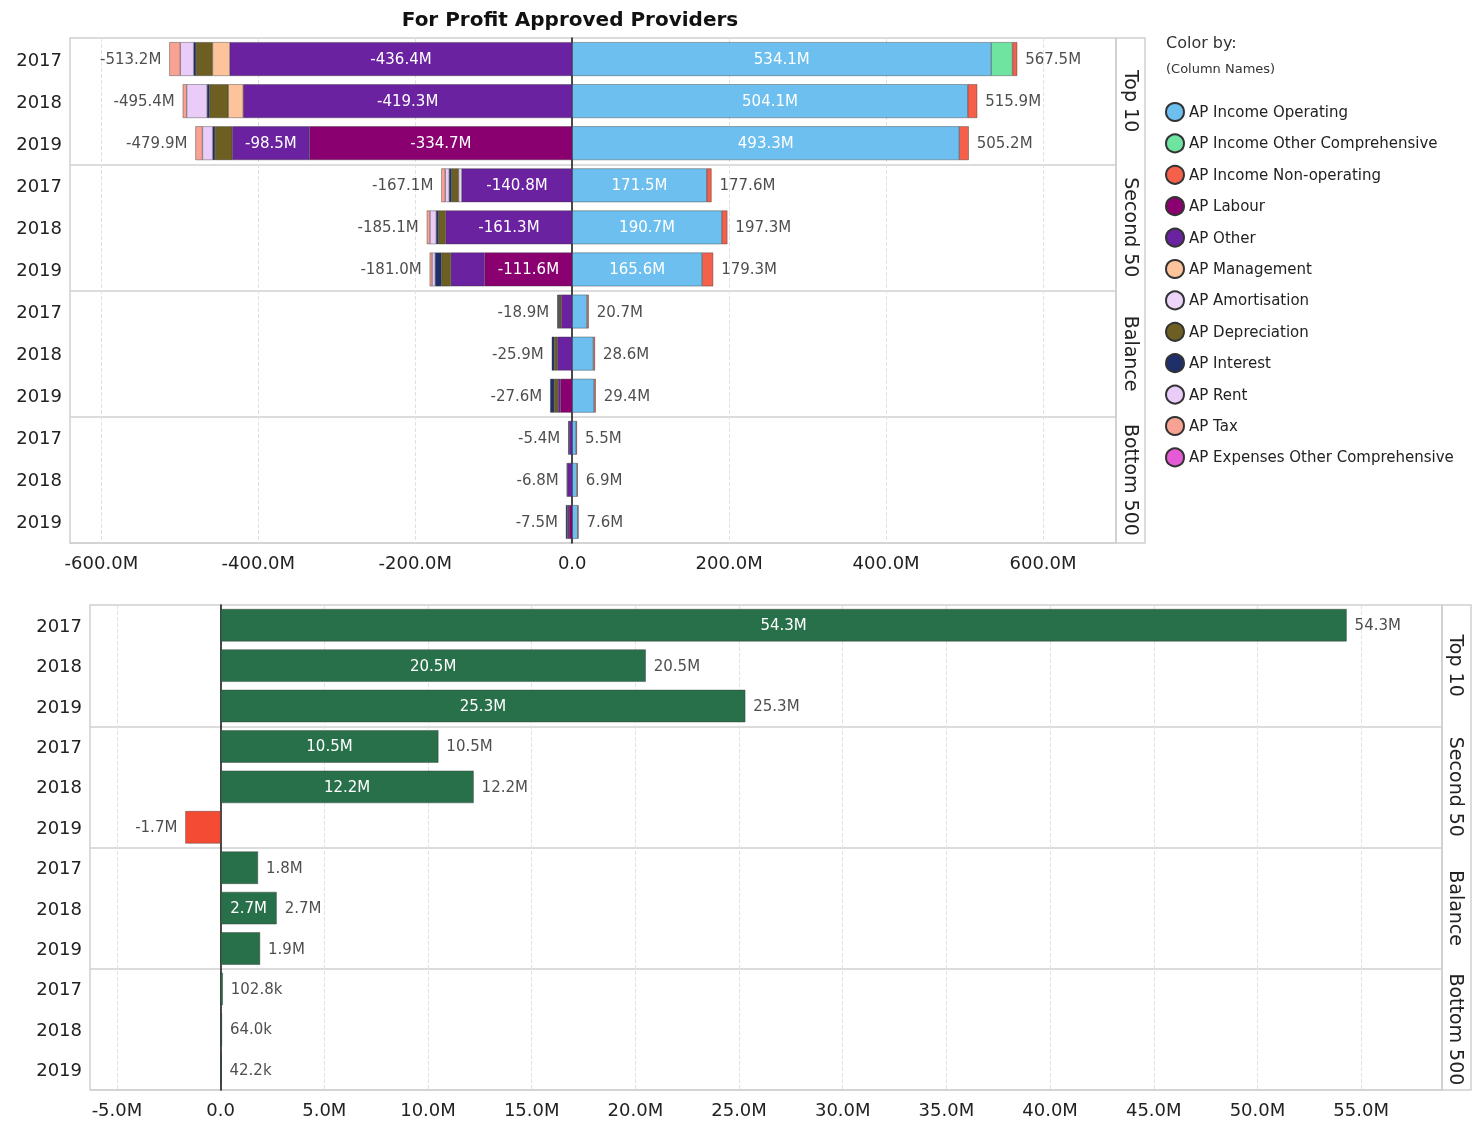  What do you see at coordinates (1132, 100) in the screenshot?
I see `text: Top 10` at bounding box center [1132, 100].